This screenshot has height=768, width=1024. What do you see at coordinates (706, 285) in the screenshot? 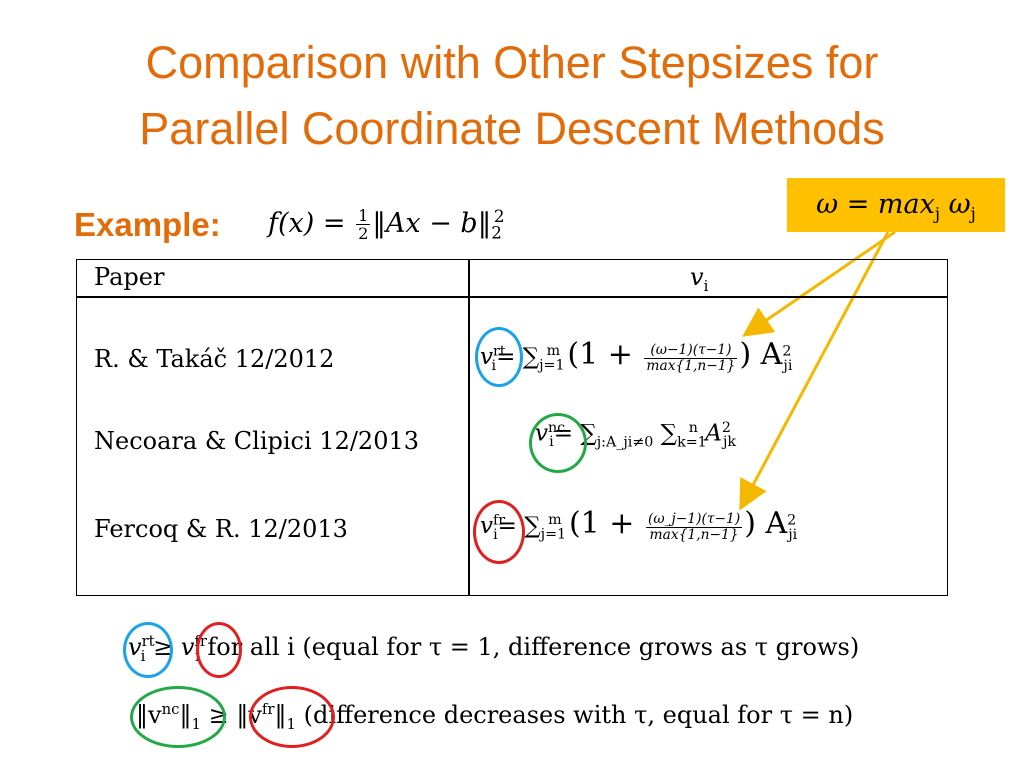
I see `table-header-v-sub: i` at bounding box center [706, 285].